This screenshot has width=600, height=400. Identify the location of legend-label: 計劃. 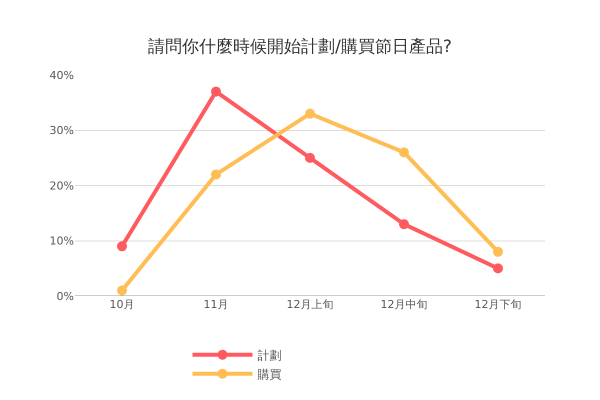
(270, 355).